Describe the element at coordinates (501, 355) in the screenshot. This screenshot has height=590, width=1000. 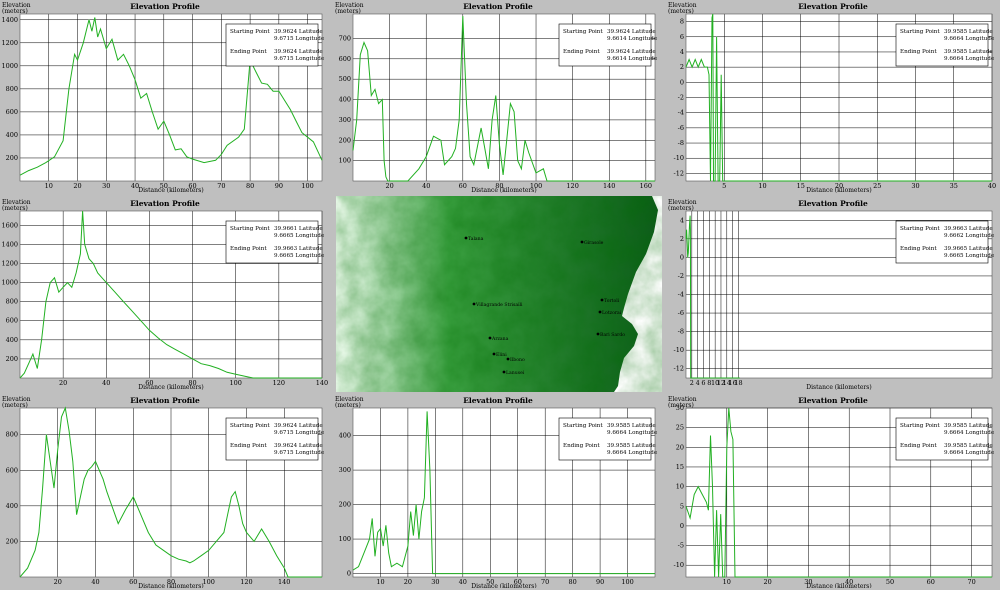
I see `place-label: Elini` at that location.